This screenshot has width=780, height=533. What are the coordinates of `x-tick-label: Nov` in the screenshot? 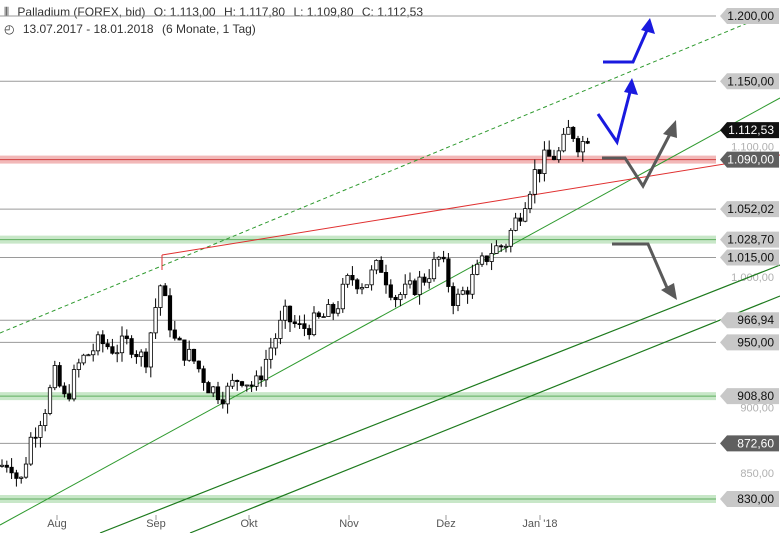 It's located at (349, 524).